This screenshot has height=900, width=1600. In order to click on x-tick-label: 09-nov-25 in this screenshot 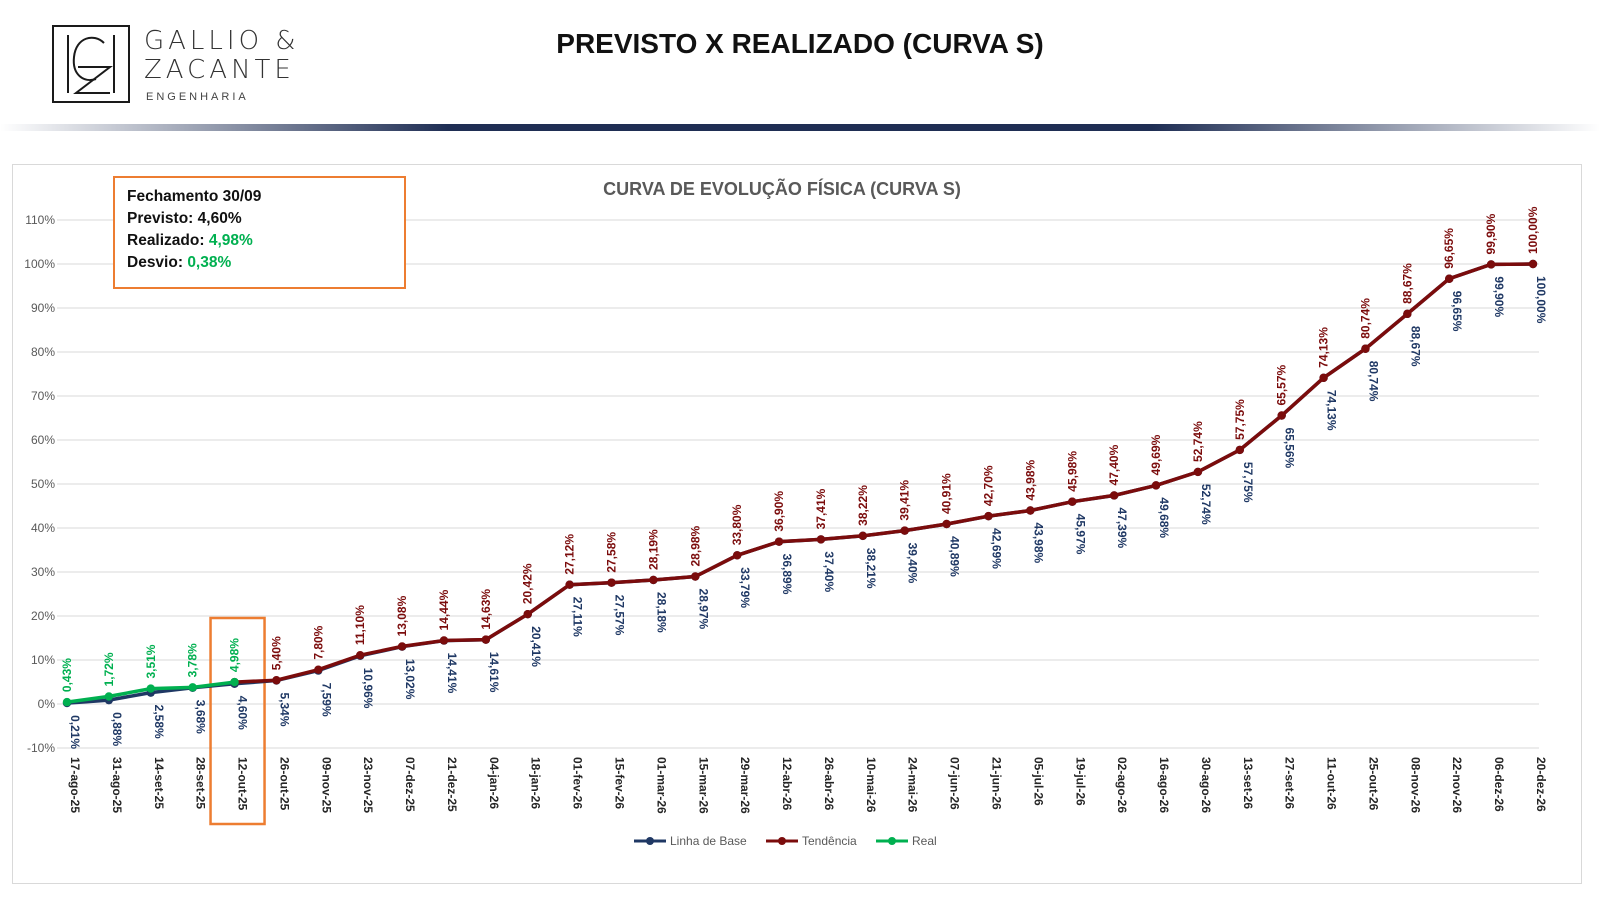, I will do `click(326, 785)`.